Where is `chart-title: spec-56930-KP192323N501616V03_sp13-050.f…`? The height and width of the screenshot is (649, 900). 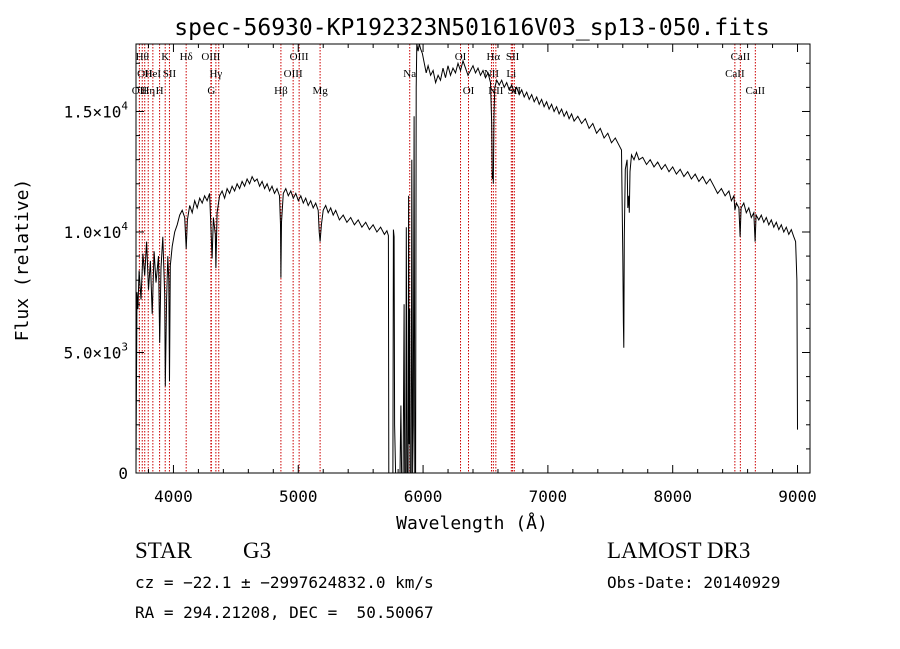
chart-title: spec-56930-KP192323N501616V03_sp13-050.f… is located at coordinates (471, 28).